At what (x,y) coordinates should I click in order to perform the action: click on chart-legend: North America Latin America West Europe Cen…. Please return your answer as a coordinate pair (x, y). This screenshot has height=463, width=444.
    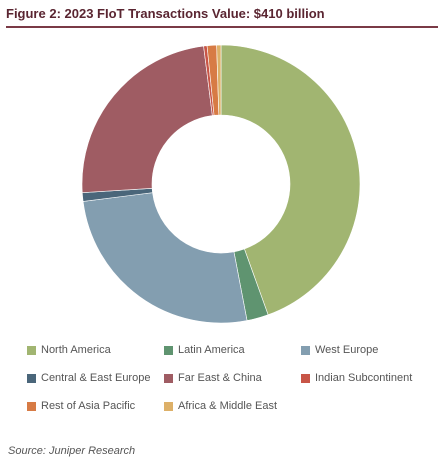
    Looking at the image, I should click on (232, 378).